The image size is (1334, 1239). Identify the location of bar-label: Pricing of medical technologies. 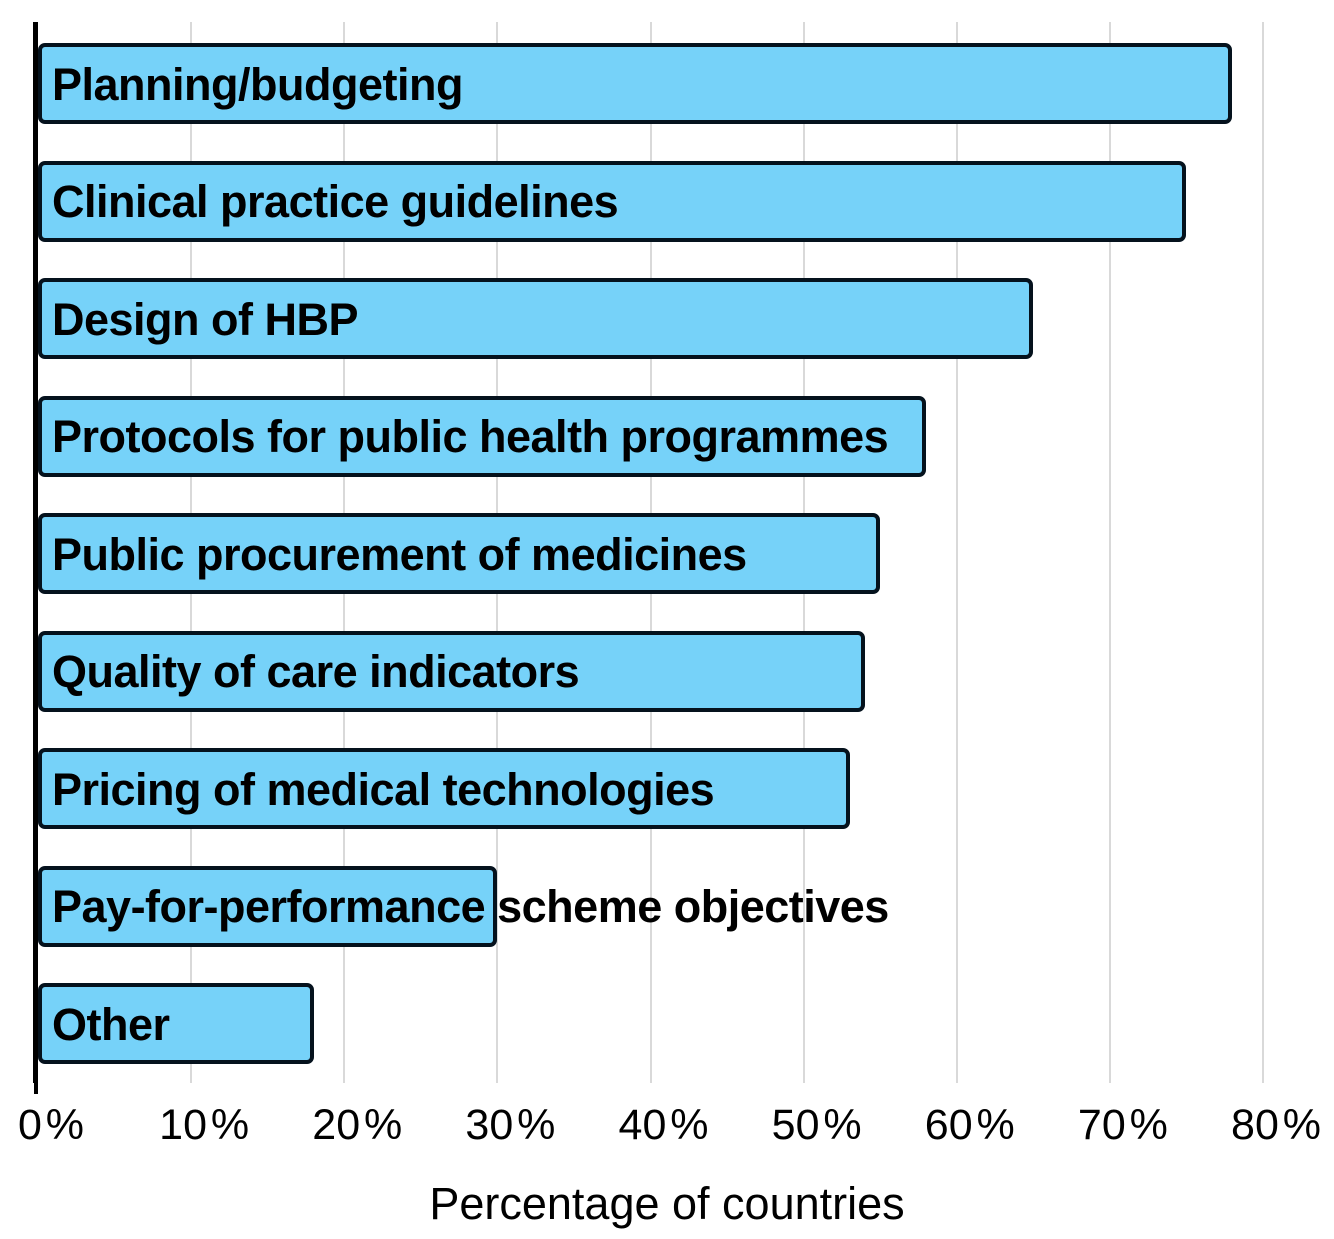
(383, 789).